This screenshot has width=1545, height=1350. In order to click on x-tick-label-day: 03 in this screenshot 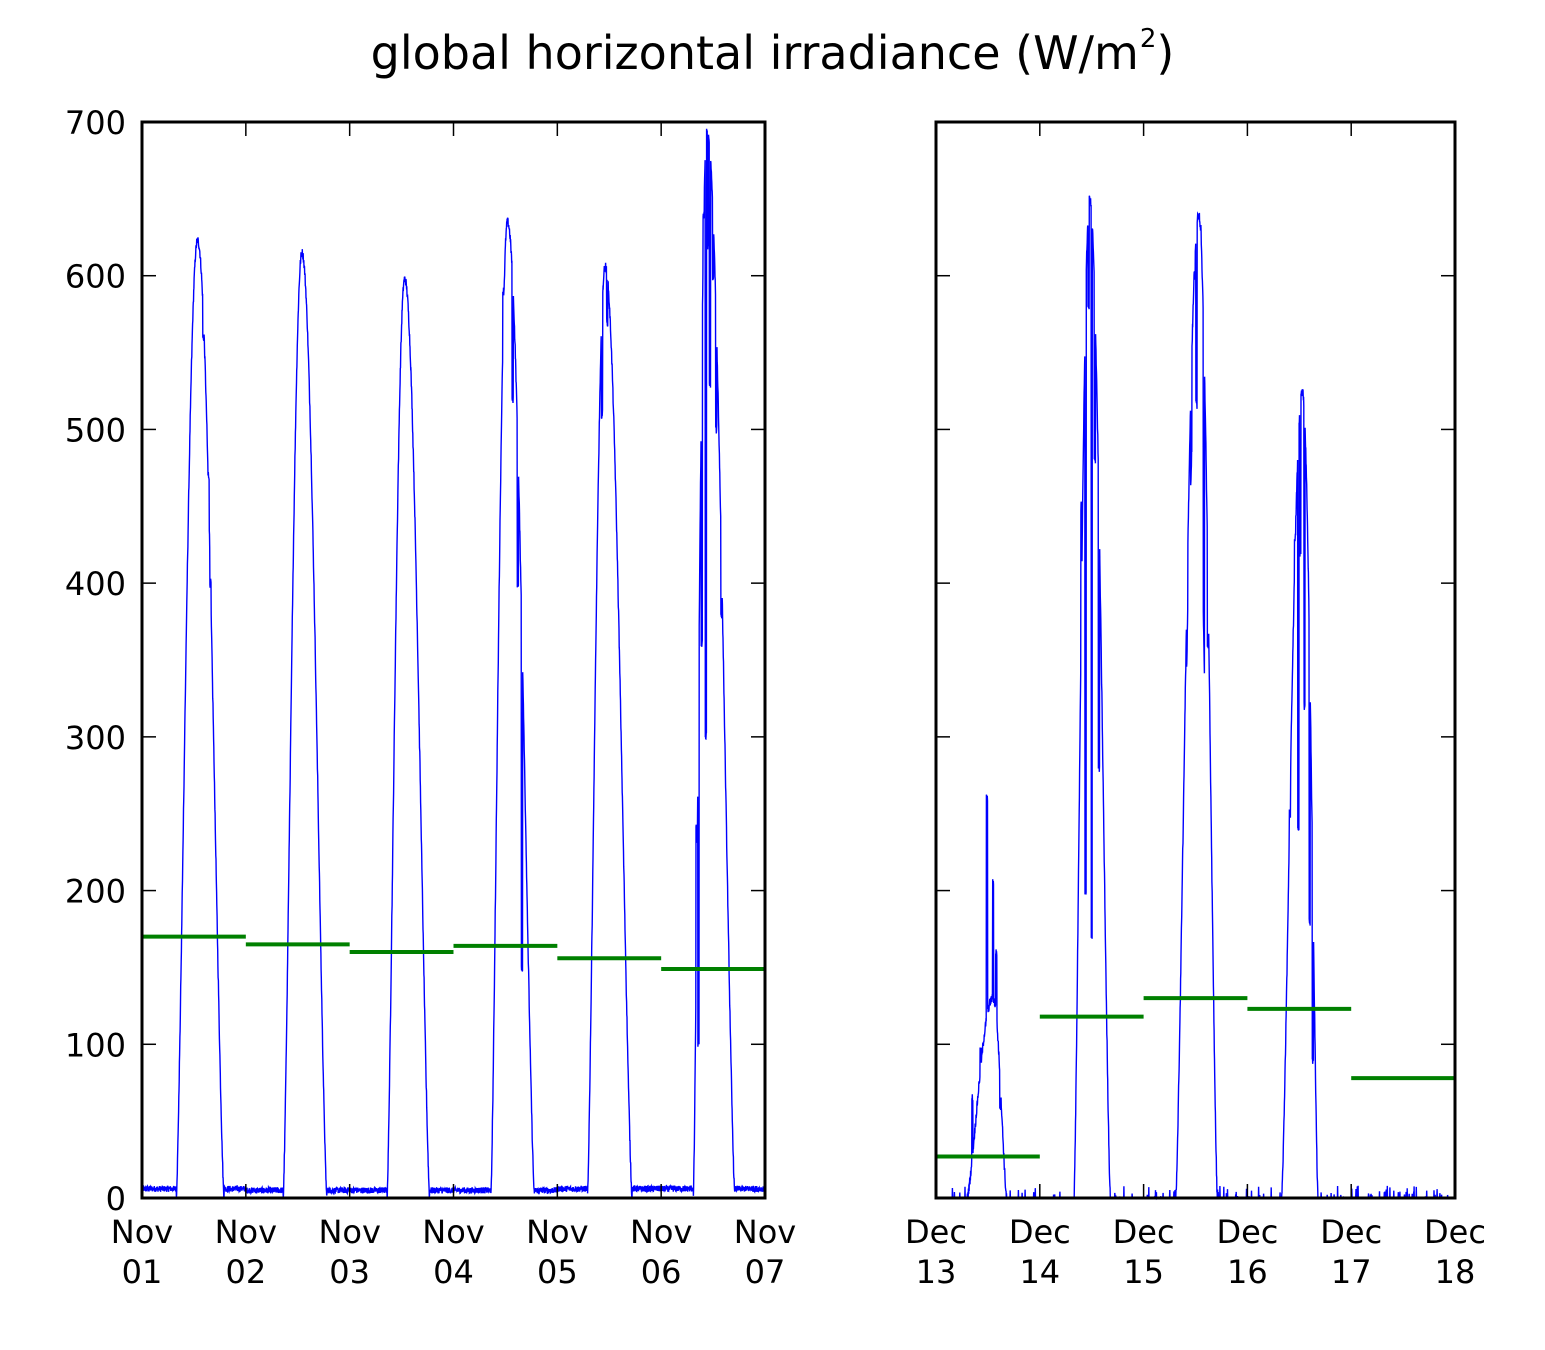, I will do `click(349, 1272)`.